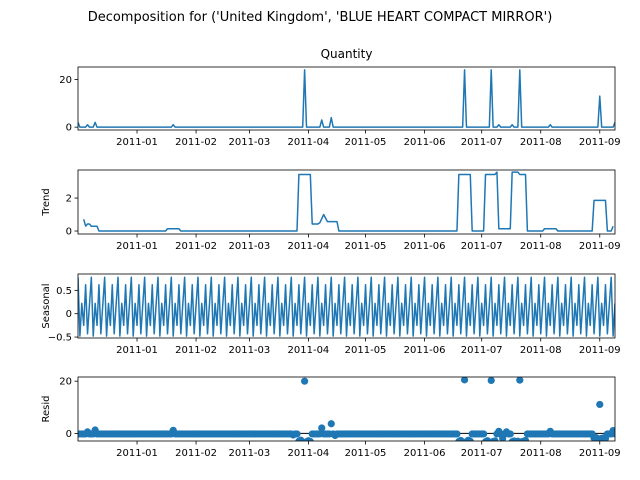  I want to click on quantity-xtick-label: 2011-03, so click(249, 142).